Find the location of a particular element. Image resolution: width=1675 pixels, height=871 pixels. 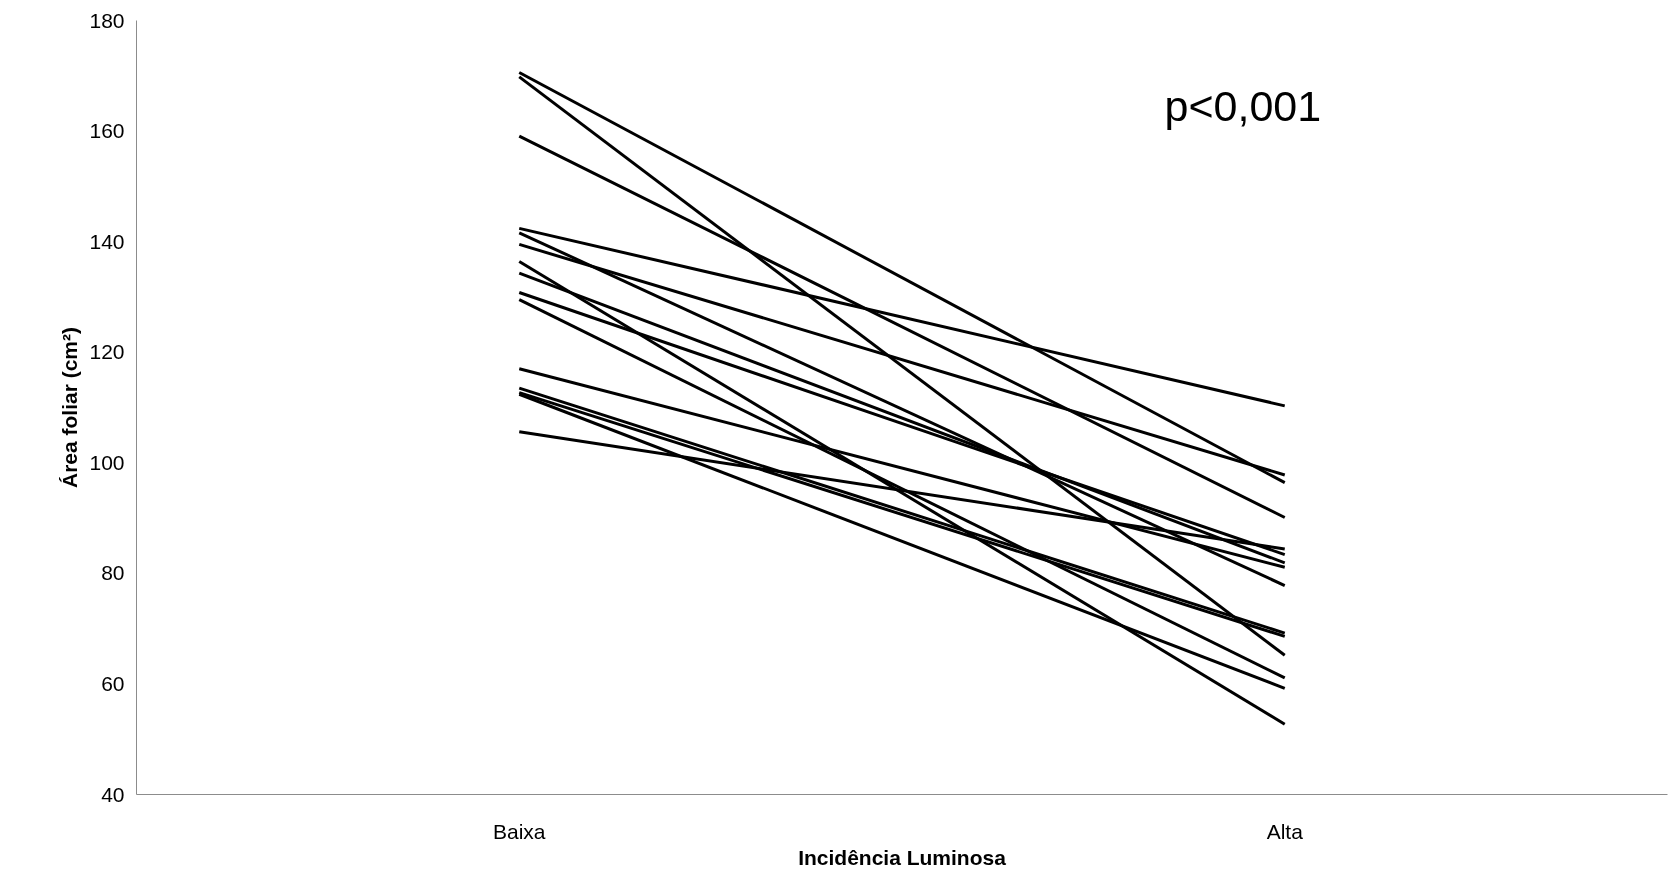

y-tick-label: 40 is located at coordinates (113, 794).